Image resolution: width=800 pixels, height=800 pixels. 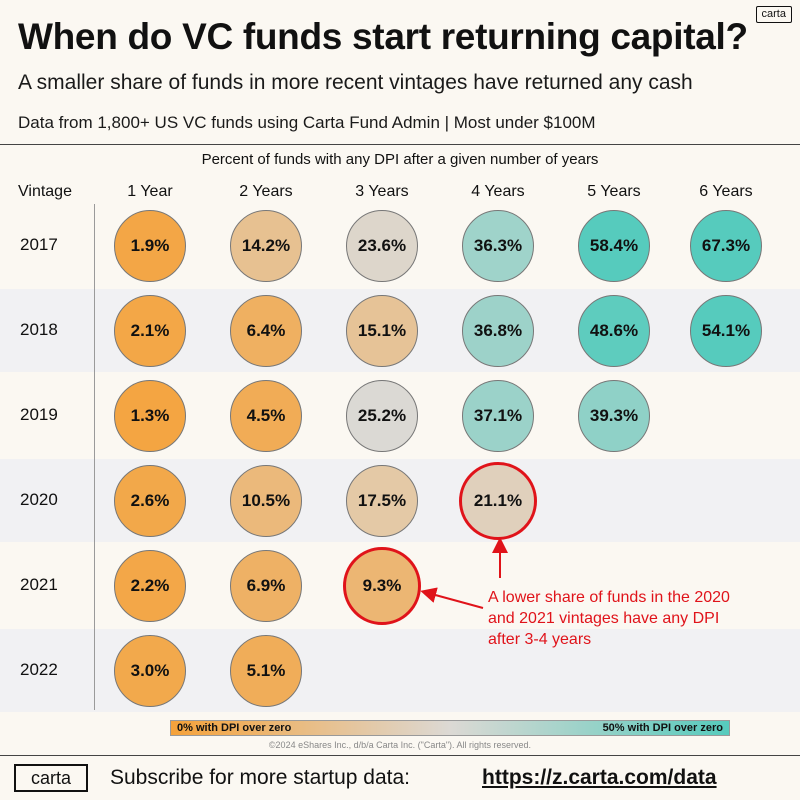 I want to click on dpi-cell: 6.9%, so click(x=266, y=586).